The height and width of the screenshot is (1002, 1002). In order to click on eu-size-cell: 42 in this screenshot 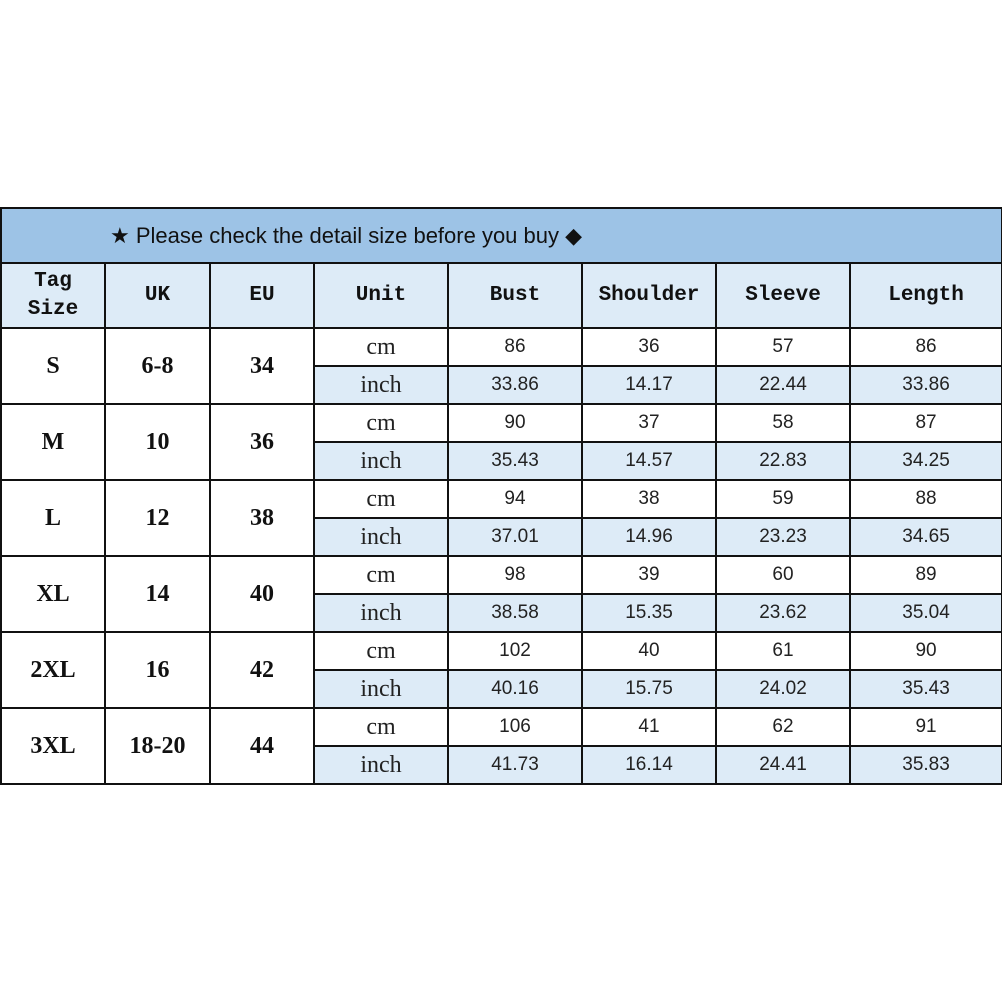, I will do `click(262, 670)`.